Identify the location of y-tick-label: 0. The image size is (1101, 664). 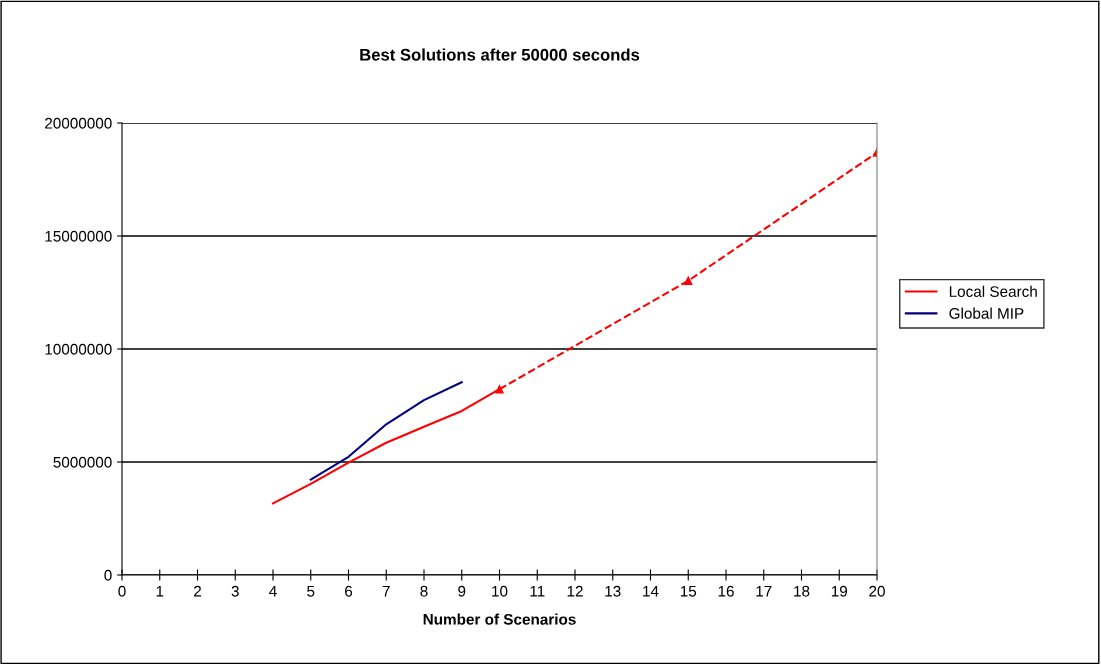
(108, 575).